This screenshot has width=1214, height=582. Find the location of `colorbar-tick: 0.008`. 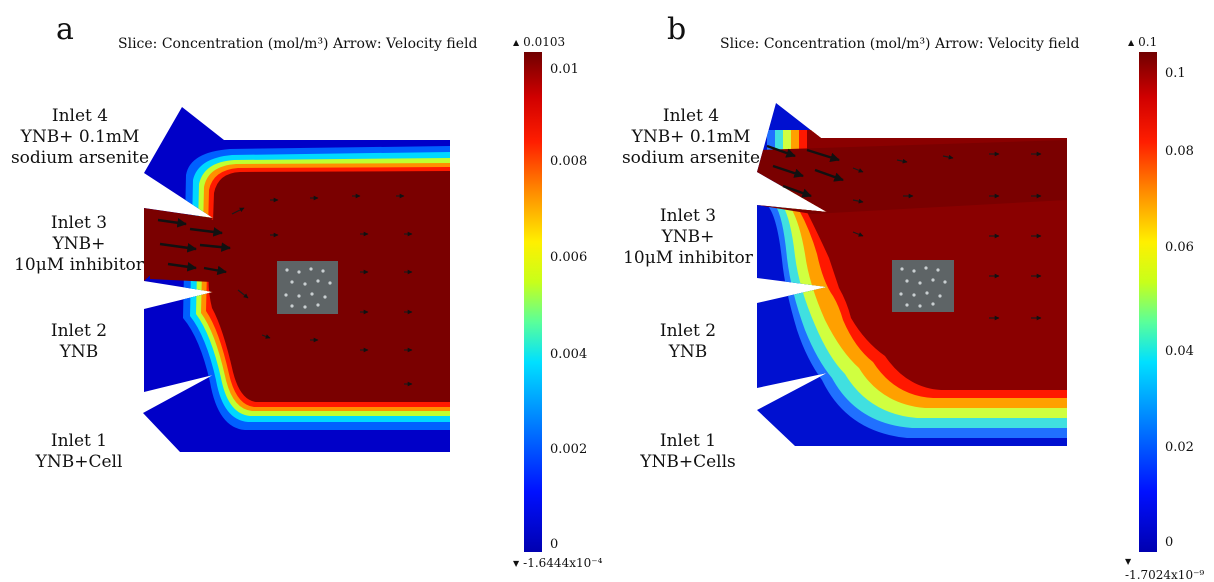

colorbar-tick: 0.008 is located at coordinates (569, 161).